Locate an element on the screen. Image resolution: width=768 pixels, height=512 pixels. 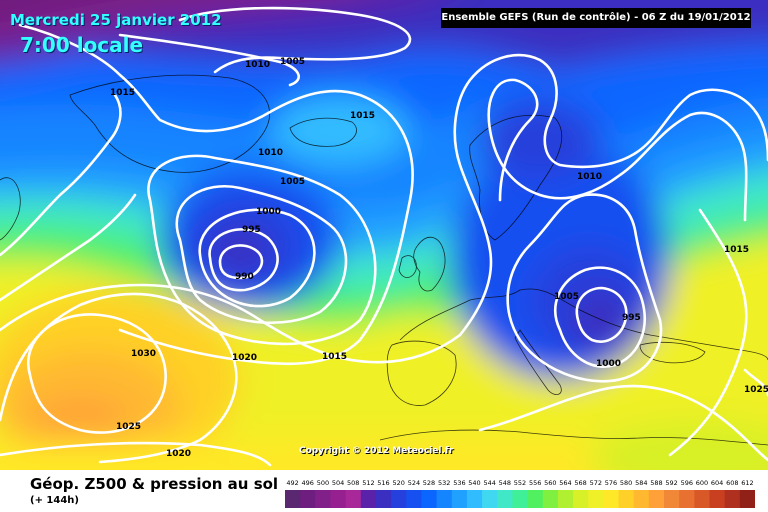
legend-value: 504 is located at coordinates (338, 483).